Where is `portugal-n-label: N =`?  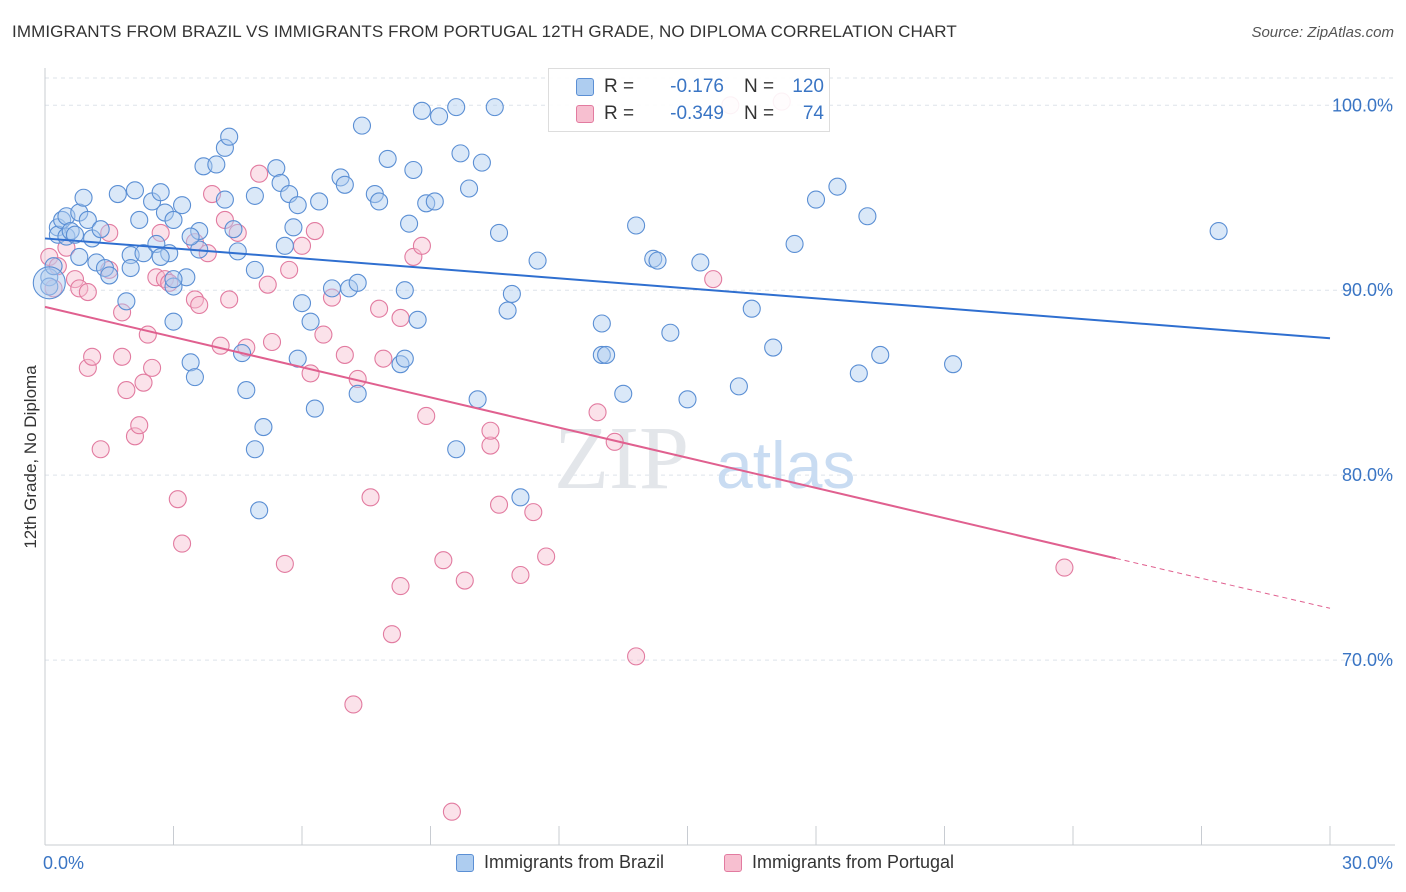
portugal-n-label: N = is located at coordinates (759, 113).